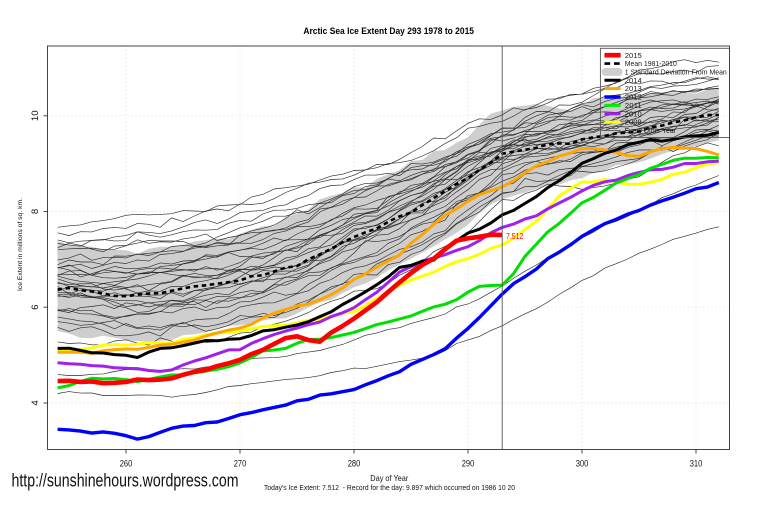  Describe the element at coordinates (20, 244) in the screenshot. I see `svg-text:Ice Extent in millions of sq.: Ice Extent in millions of sq. km.` at that location.